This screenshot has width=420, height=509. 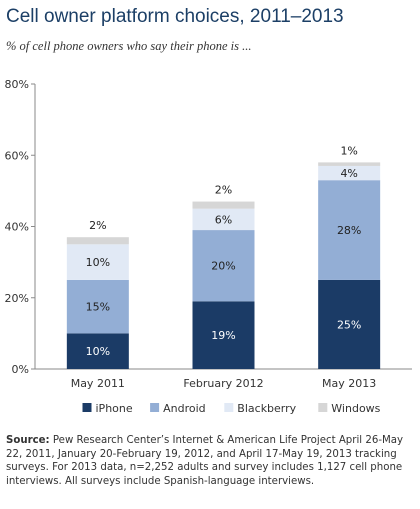 I want to click on bar-data-label: 4%, so click(x=348, y=173).